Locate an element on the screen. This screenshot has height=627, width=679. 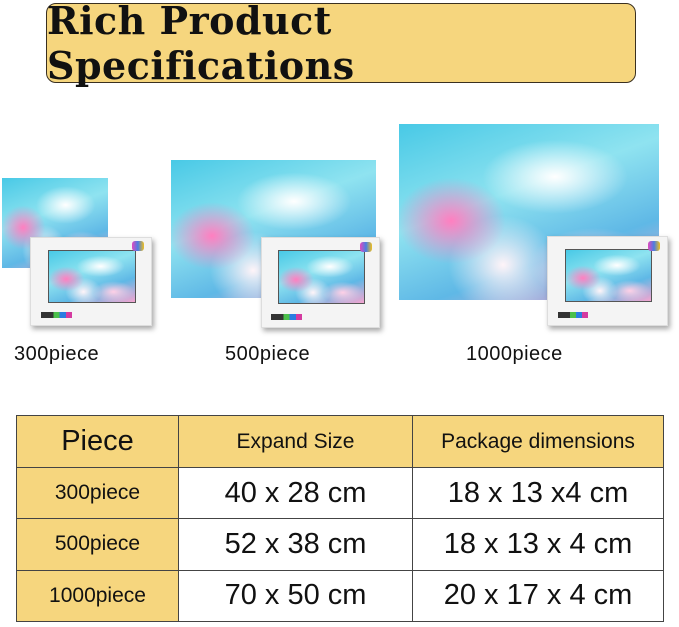
cell-package: 18 x 13 x 4 cm is located at coordinates (538, 544).